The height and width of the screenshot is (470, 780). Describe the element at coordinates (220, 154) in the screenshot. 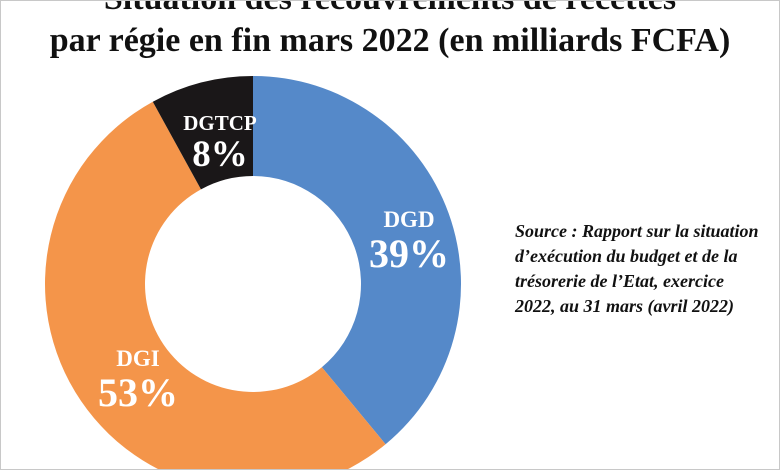

I see `slice-value-dgtcp: 8%` at that location.